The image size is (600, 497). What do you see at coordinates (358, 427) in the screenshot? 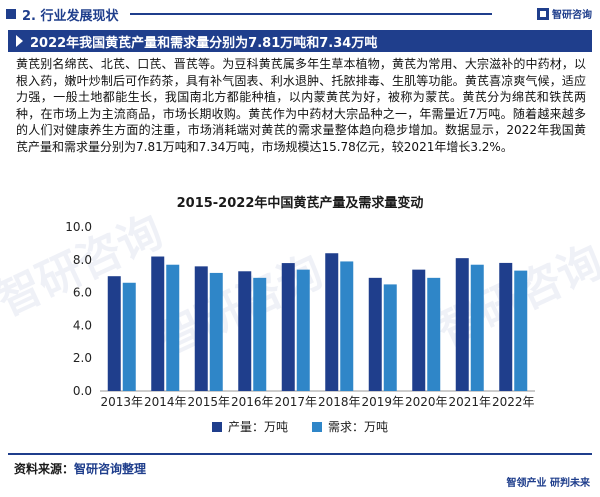
I see `legend-label-demand: 需求：万吨` at bounding box center [358, 427].